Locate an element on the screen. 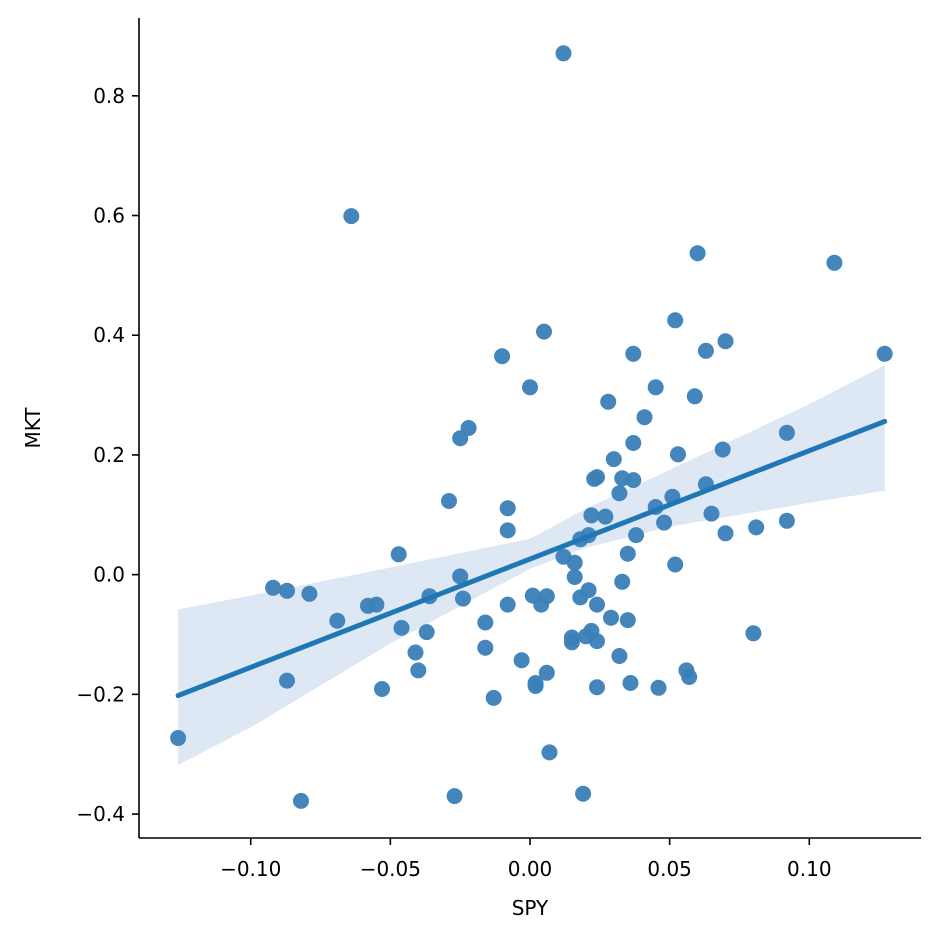 The image size is (940, 940). x-tick-label: 0.10 is located at coordinates (809, 869).